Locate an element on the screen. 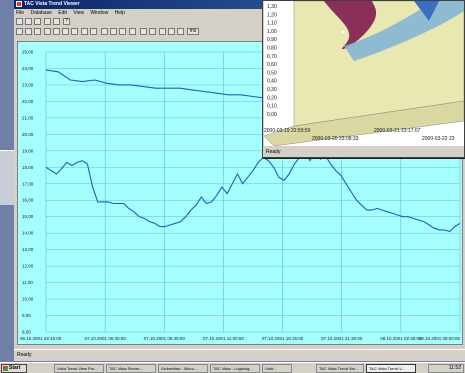 The height and width of the screenshot is (373, 465). print-icon is located at coordinates (56, 21).